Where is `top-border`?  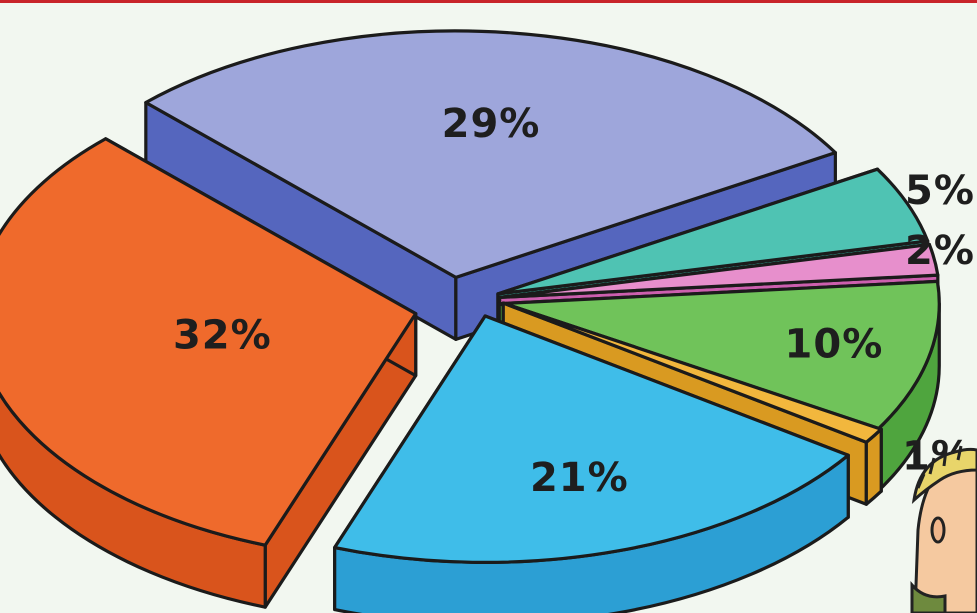 top-border is located at coordinates (488, 1).